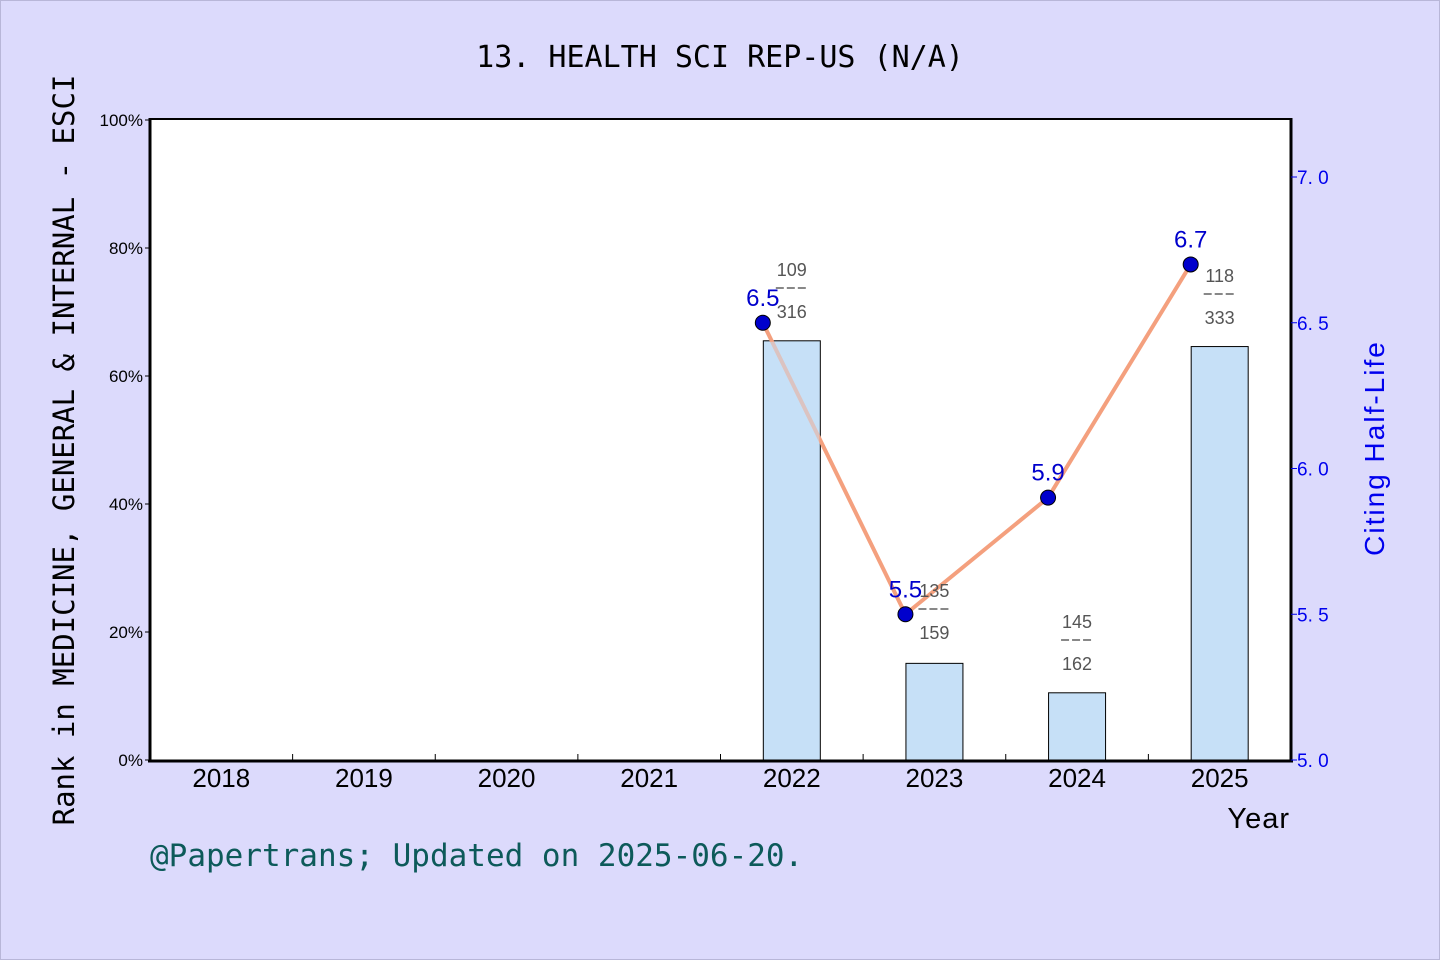 This screenshot has width=1440, height=960. Describe the element at coordinates (126, 376) in the screenshot. I see `left-tick-label: 60%` at that location.